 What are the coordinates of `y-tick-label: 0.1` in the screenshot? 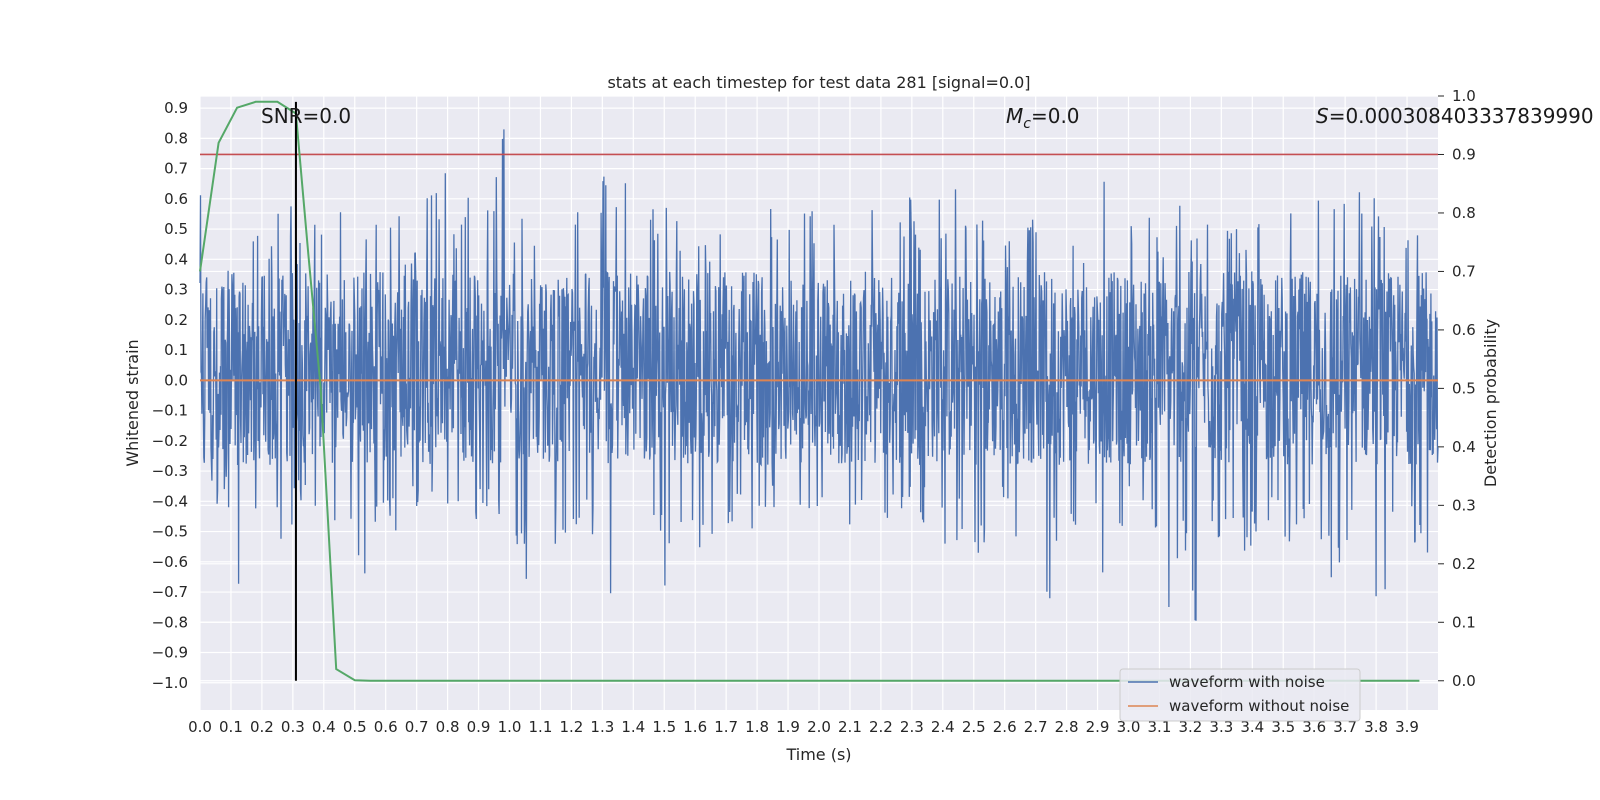 It's located at (176, 350).